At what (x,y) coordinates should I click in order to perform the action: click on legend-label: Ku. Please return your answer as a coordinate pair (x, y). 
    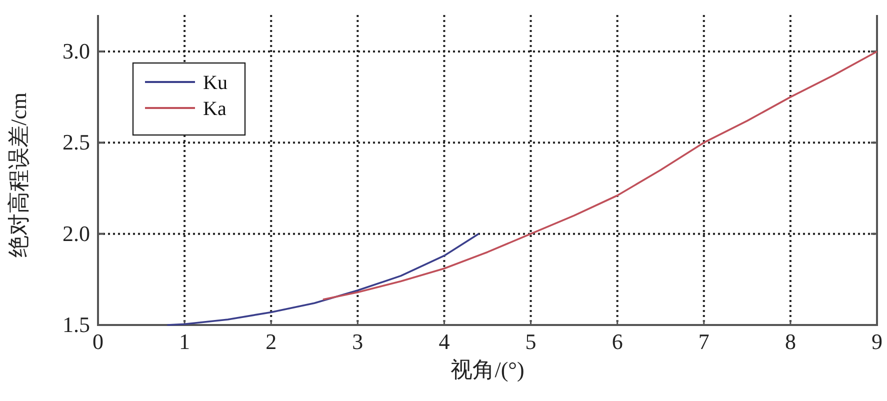
    Looking at the image, I should click on (215, 83).